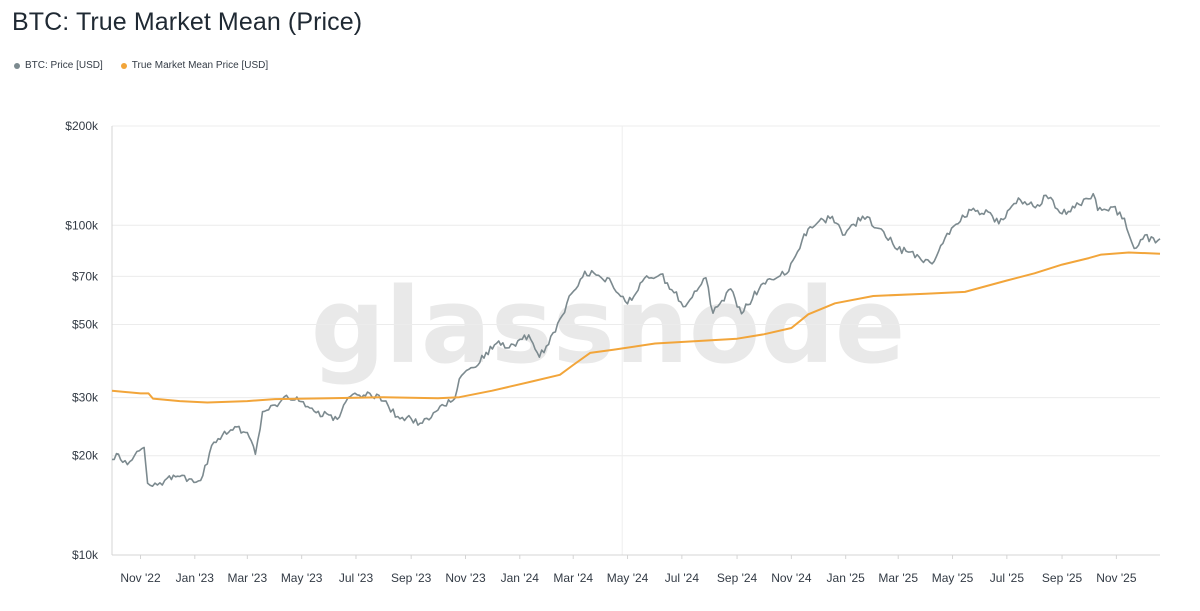 The image size is (1200, 611). Describe the element at coordinates (846, 578) in the screenshot. I see `x-tick-label: Jan '25` at that location.